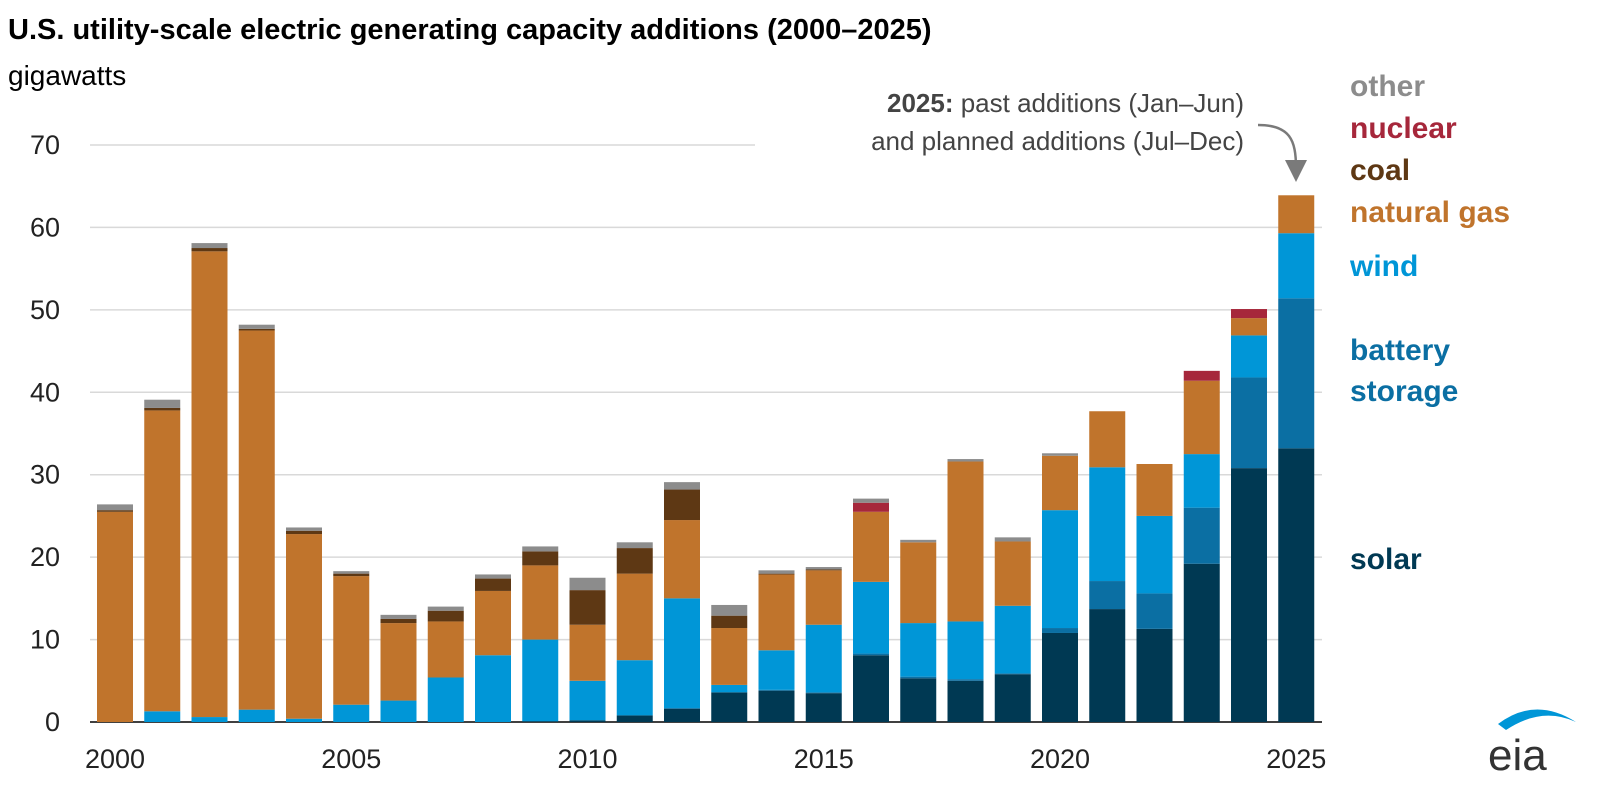 This screenshot has height=800, width=1600. Describe the element at coordinates (45, 475) in the screenshot. I see `y-tick-label: 30` at that location.